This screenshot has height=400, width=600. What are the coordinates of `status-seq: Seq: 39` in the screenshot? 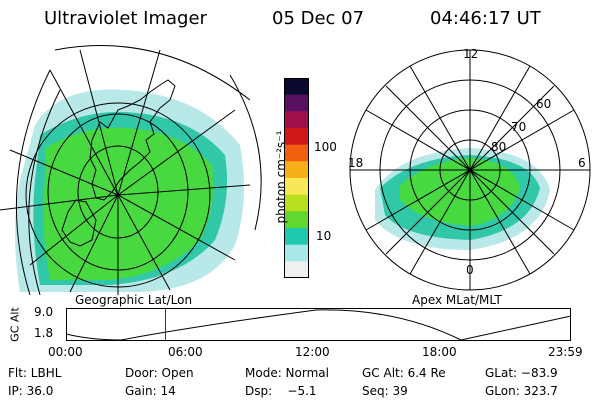 It's located at (385, 391).